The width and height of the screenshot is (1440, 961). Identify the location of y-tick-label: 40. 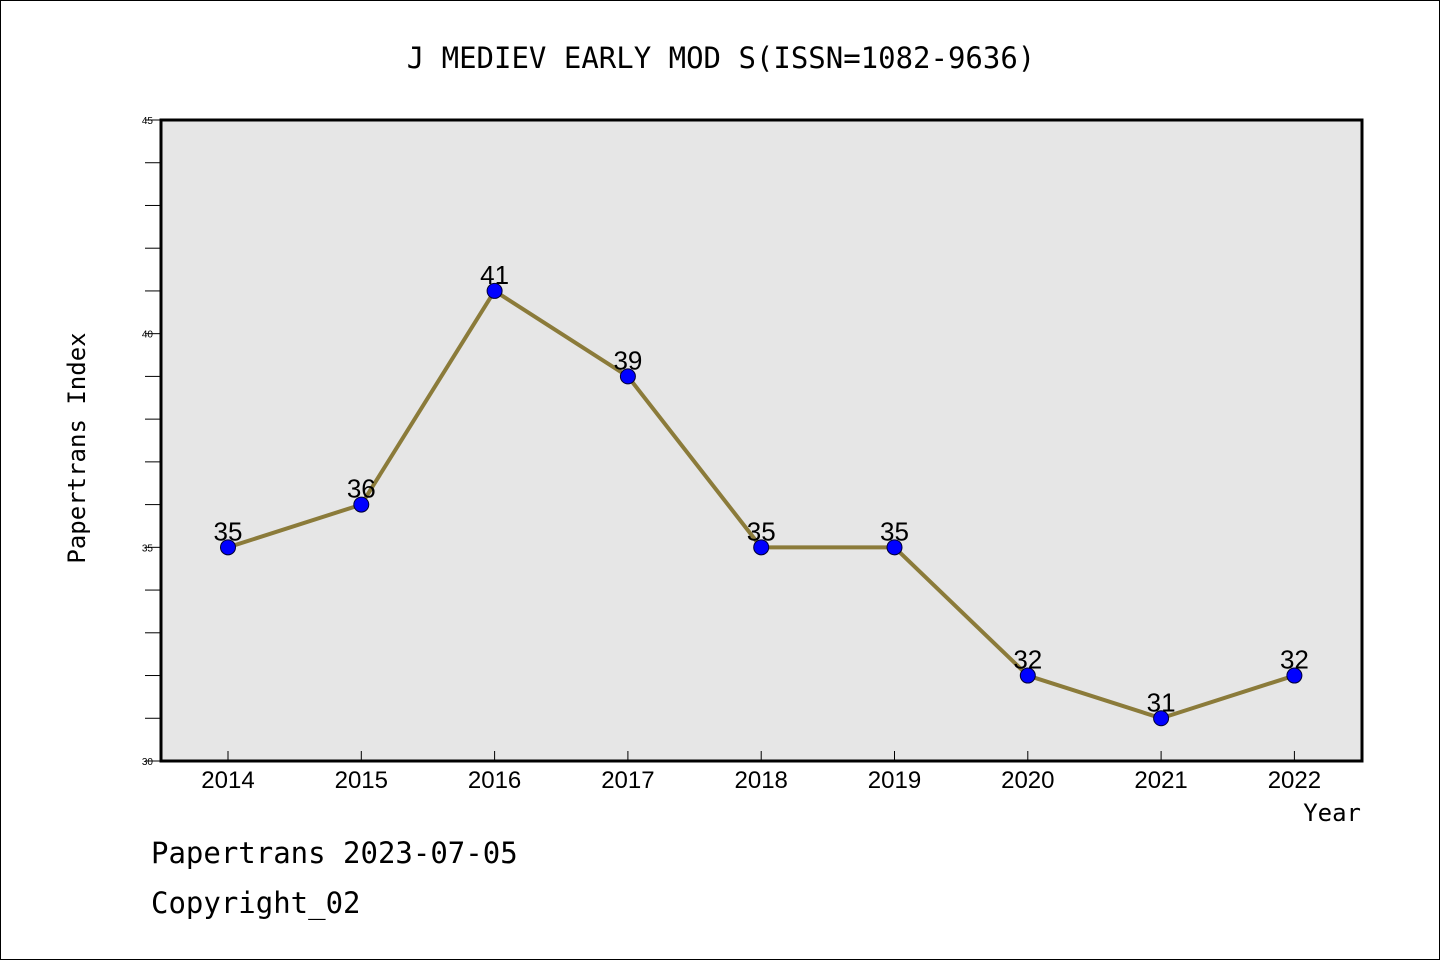
(148, 335).